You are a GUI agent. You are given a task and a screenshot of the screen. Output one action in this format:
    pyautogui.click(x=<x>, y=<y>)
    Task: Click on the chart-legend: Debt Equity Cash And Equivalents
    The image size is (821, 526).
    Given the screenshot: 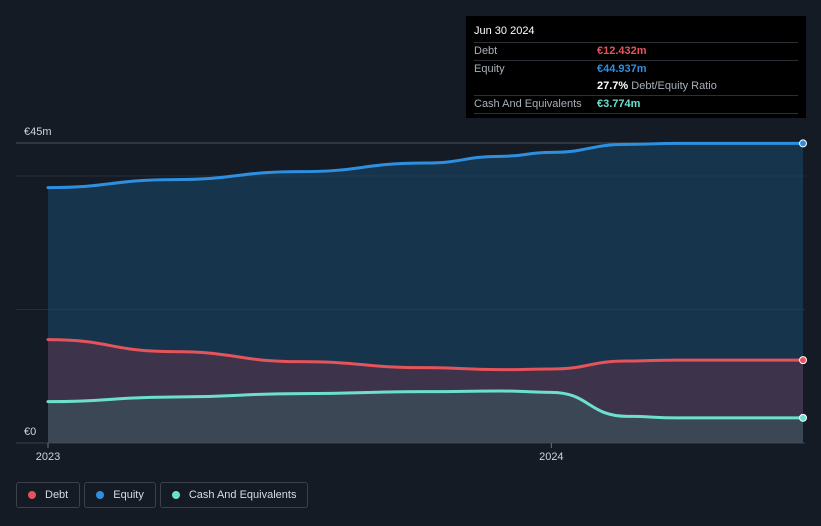 What is the action you would take?
    pyautogui.click(x=162, y=495)
    